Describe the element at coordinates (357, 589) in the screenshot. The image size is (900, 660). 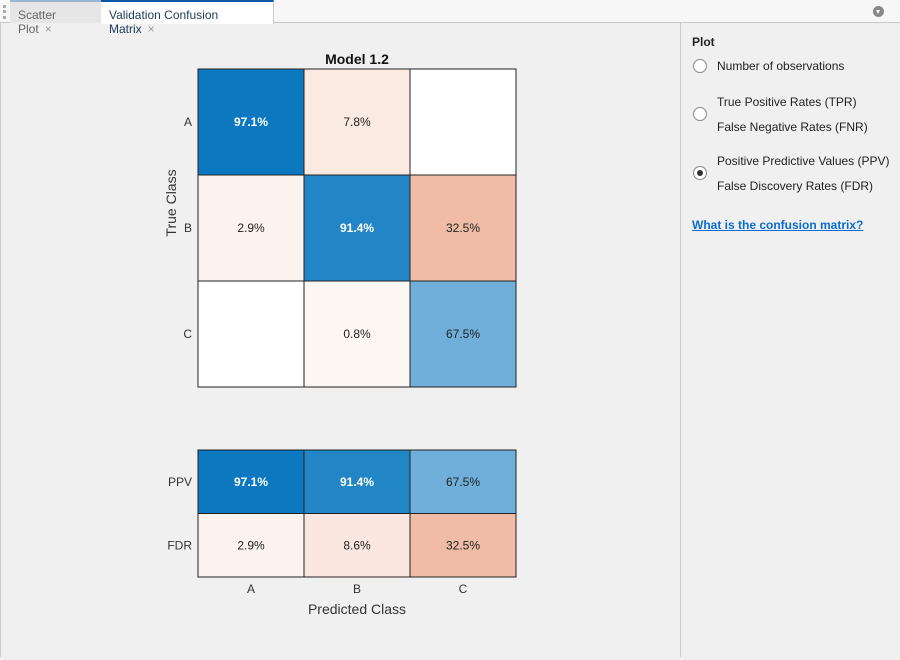
I see `x-tick-label: B` at that location.